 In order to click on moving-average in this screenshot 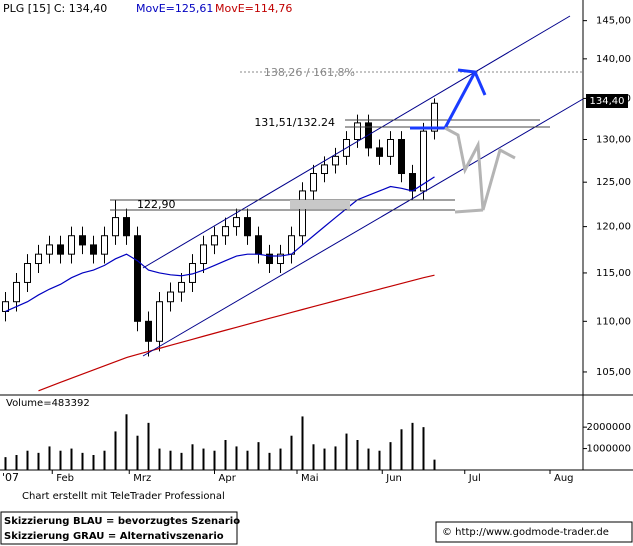, I will do `click(236, 333)`.